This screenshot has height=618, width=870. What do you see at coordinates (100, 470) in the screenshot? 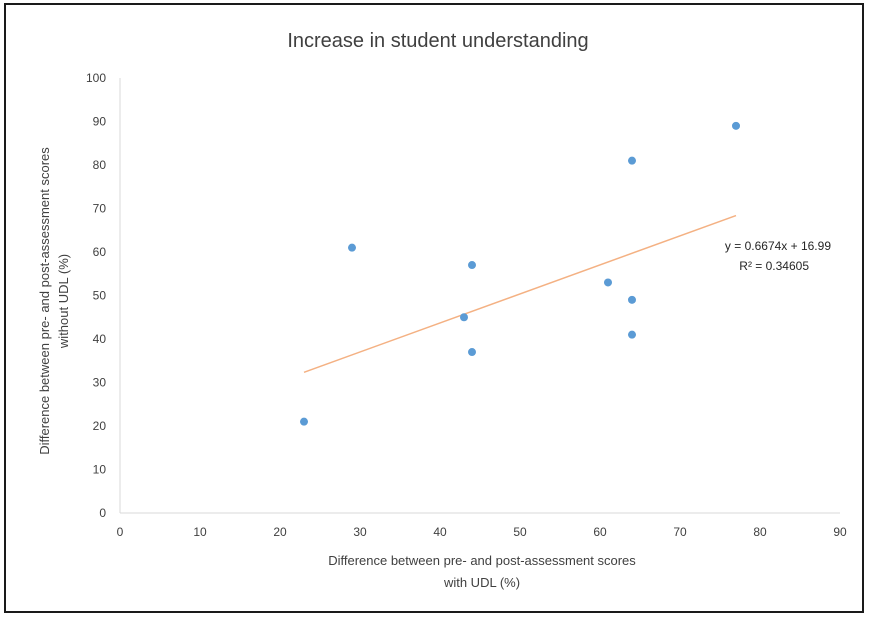
I see `y-tick-label: 10` at bounding box center [100, 470].